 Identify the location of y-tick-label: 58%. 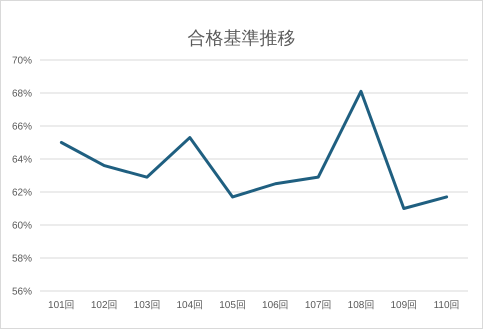
(22, 259).